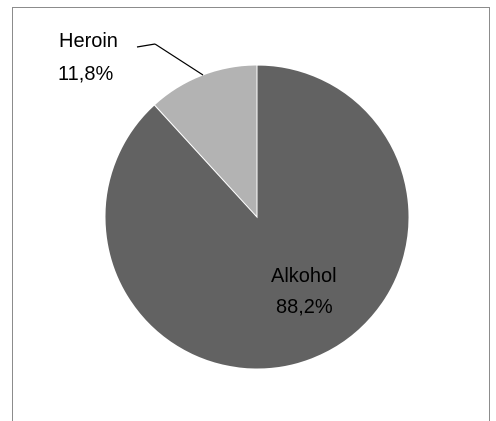 This screenshot has height=421, width=496. What do you see at coordinates (179, 59) in the screenshot?
I see `heroin-leader-line-segment` at bounding box center [179, 59].